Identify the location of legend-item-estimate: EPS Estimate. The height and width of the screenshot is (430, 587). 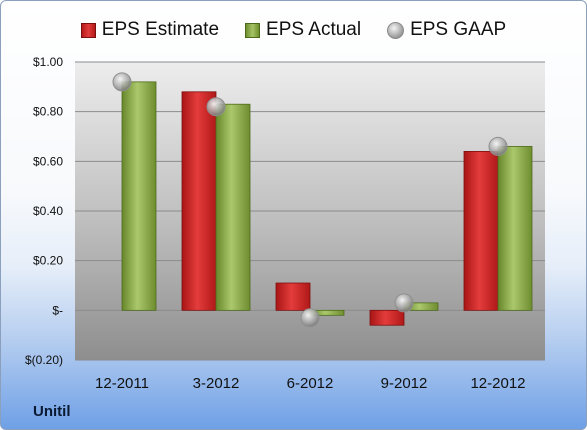
(150, 30).